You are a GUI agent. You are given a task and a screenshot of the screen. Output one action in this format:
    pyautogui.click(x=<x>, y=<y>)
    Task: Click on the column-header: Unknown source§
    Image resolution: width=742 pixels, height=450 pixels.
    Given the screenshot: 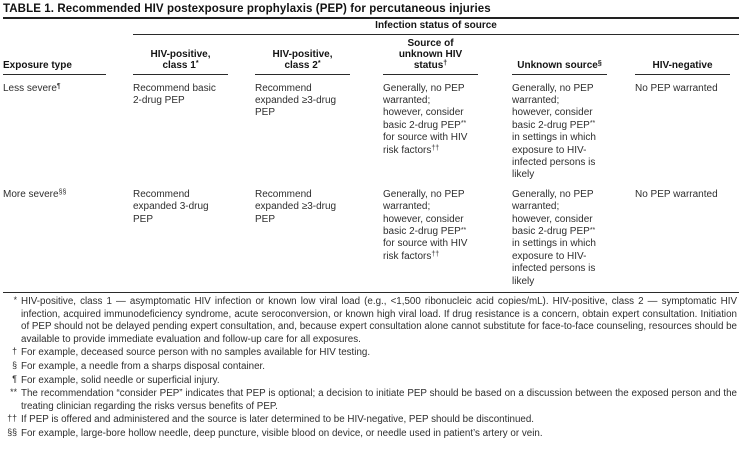 What is the action you would take?
    pyautogui.click(x=573, y=55)
    